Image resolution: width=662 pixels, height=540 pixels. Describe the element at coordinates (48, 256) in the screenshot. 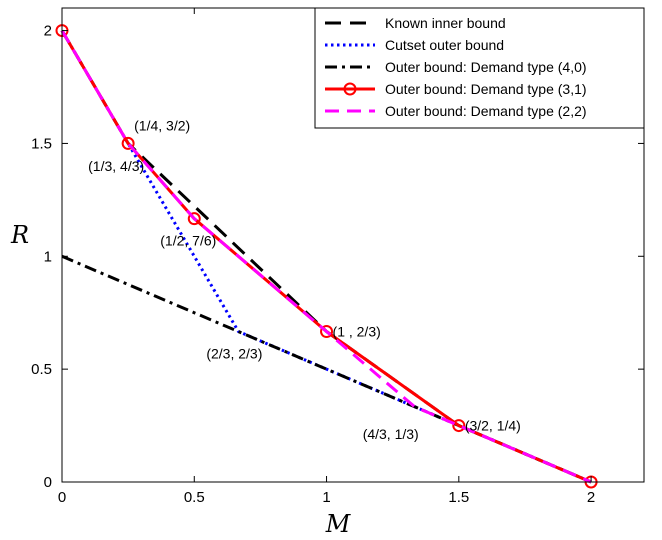

I see `y-tick-label: 1` at that location.